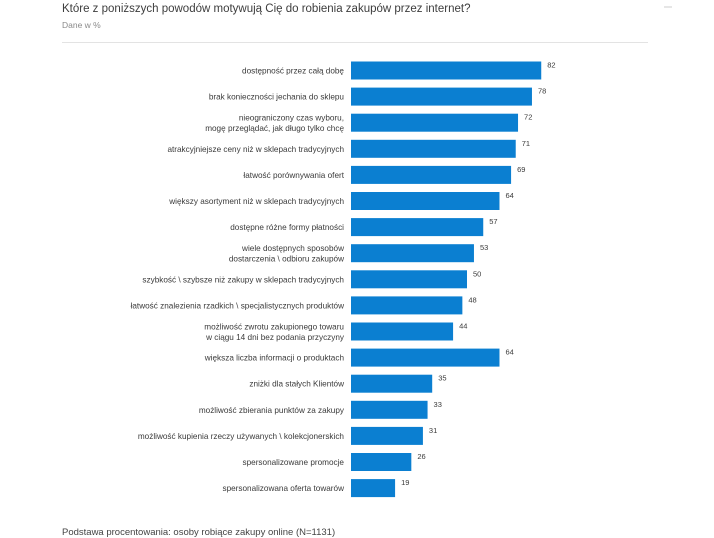 This screenshot has height=538, width=714. Describe the element at coordinates (477, 273) in the screenshot. I see `value-label: 50` at that location.